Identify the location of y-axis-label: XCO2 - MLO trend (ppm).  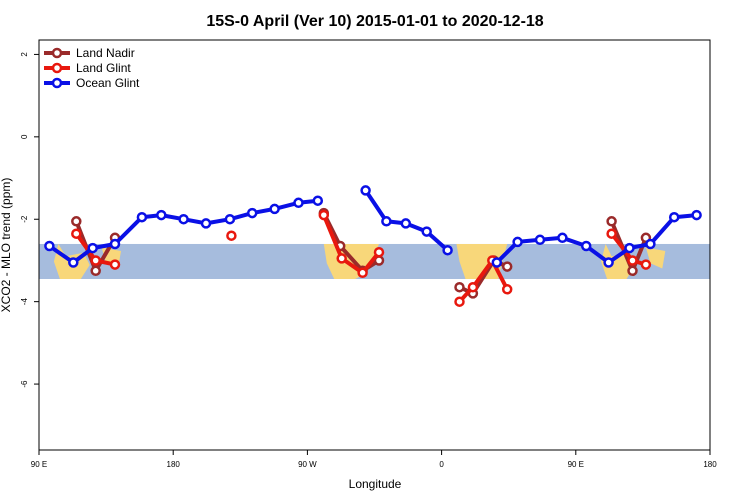
(6, 245).